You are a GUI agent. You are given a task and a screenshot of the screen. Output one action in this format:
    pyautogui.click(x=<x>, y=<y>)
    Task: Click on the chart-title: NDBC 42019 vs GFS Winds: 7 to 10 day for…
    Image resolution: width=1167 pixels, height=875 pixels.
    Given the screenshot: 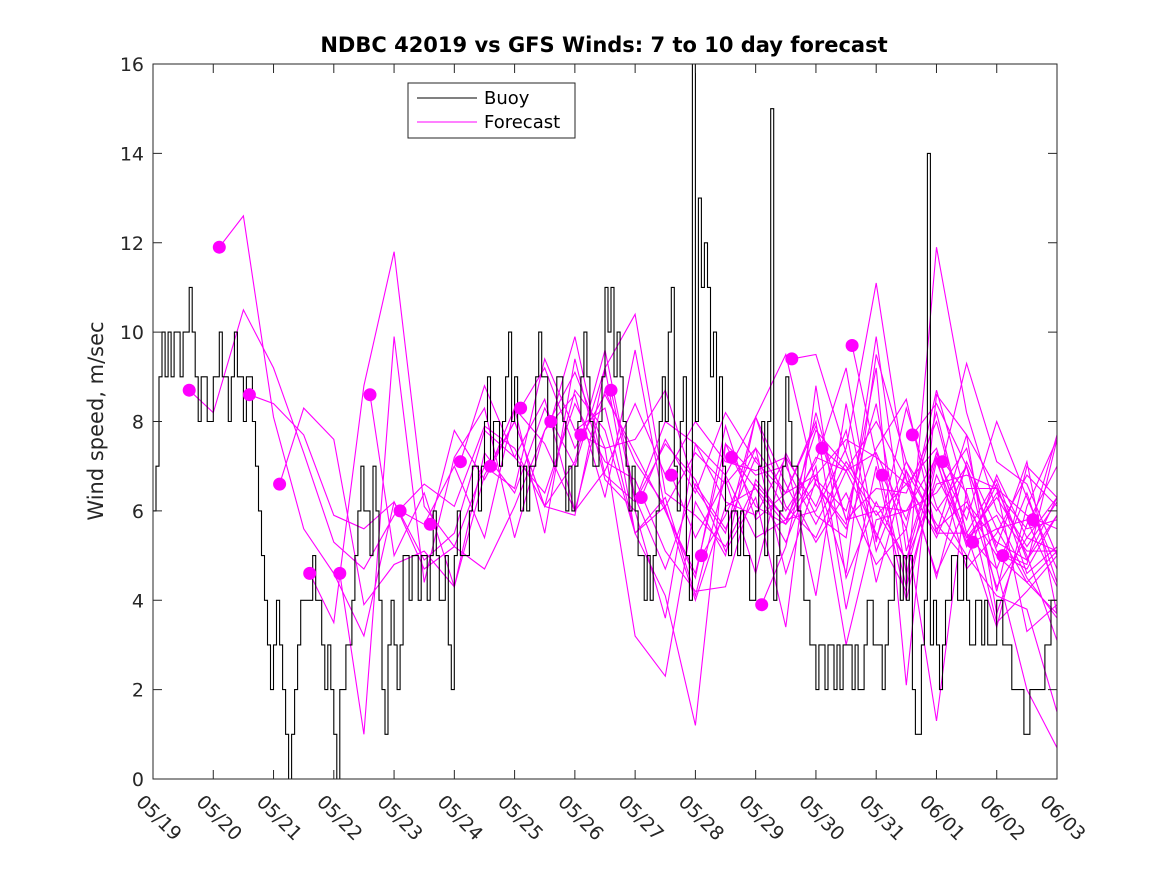 What is the action you would take?
    pyautogui.click(x=603, y=45)
    